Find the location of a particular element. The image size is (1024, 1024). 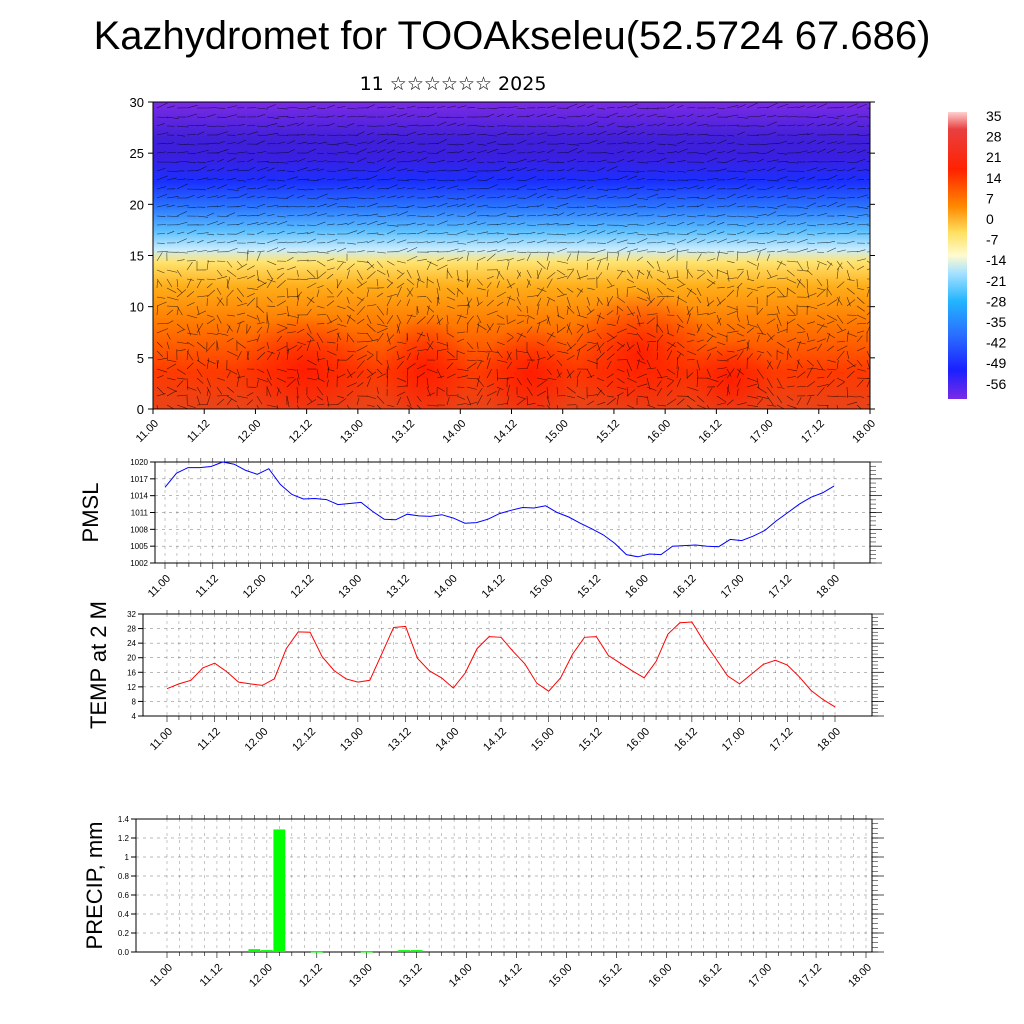

x-tick-label: 16.12 is located at coordinates (710, 976).